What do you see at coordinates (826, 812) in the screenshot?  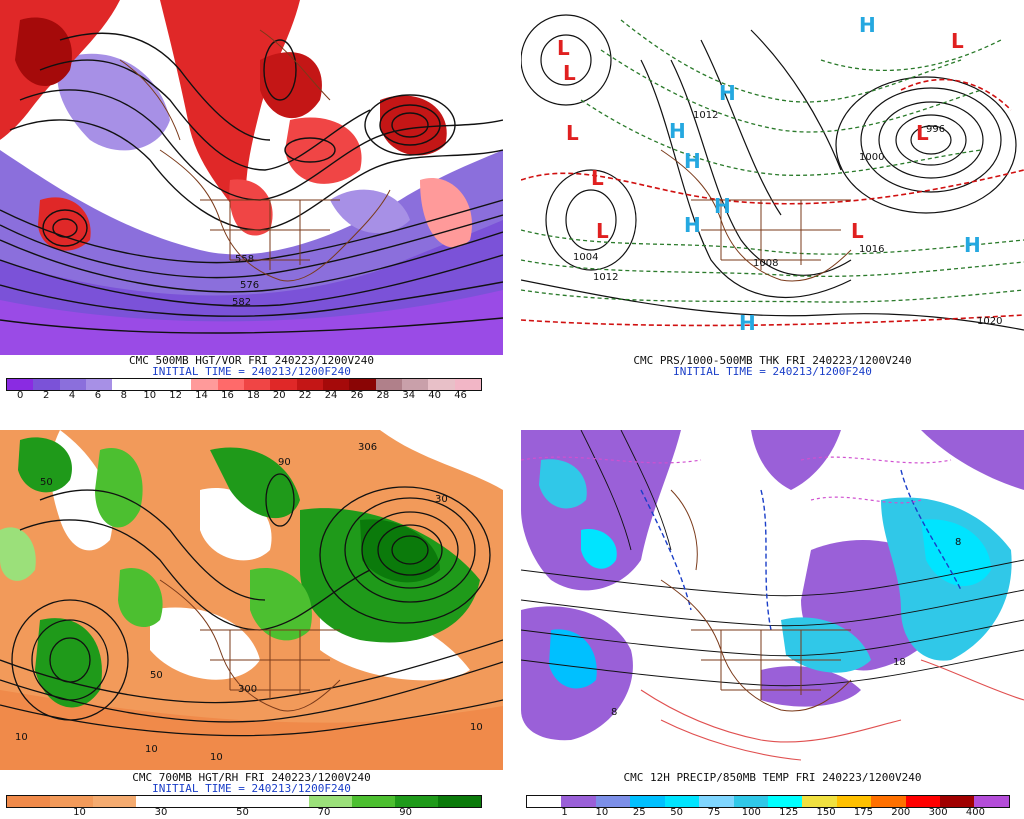 I see `scale-tick-label: 150` at bounding box center [826, 812].